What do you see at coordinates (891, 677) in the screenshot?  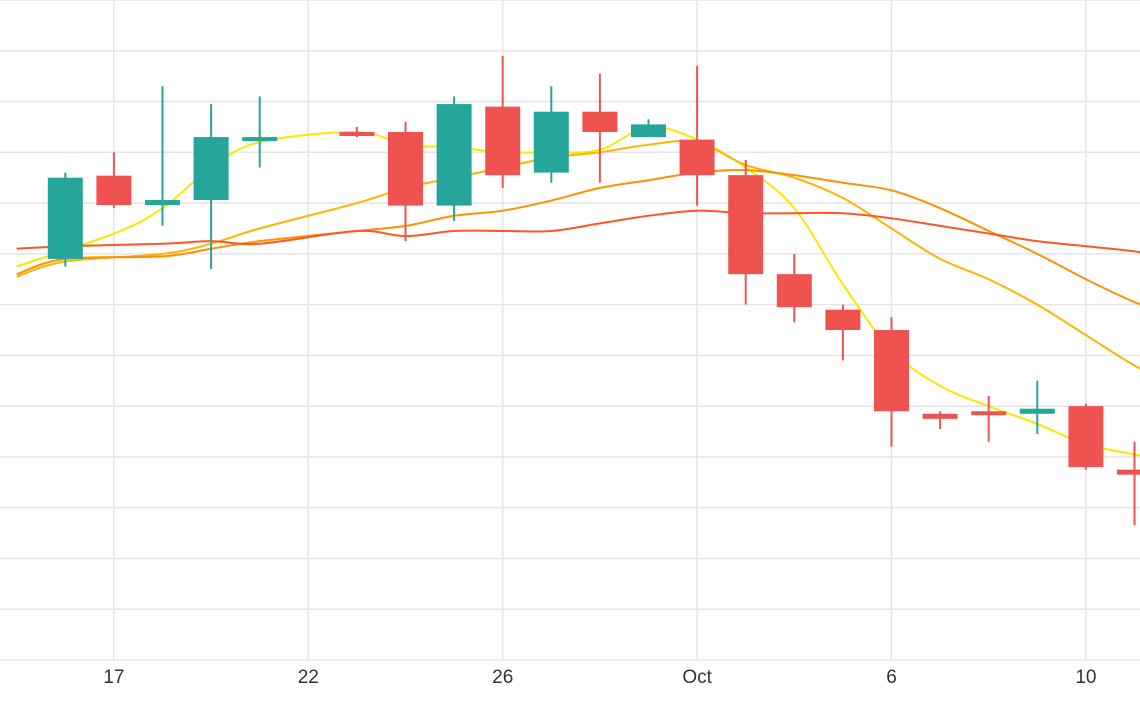 I see `x-tick-label: 6` at bounding box center [891, 677].